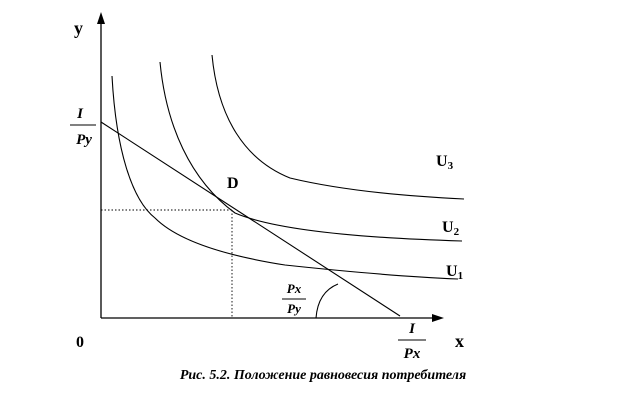 The width and height of the screenshot is (636, 408). Describe the element at coordinates (445, 162) in the screenshot. I see `curve-label-u3: U3` at that location.